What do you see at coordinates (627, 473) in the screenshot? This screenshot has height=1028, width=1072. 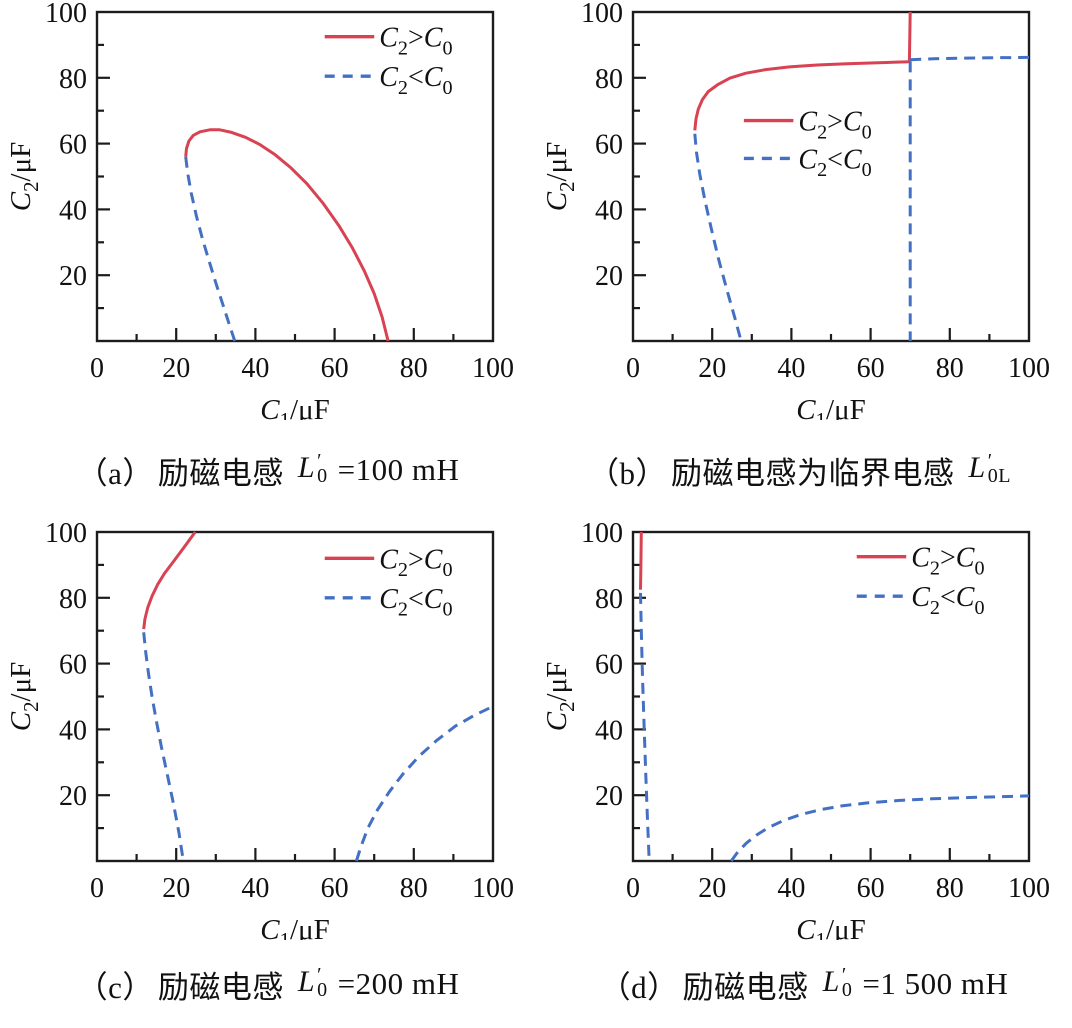 I see `caption-b-index: （b）` at bounding box center [627, 473].